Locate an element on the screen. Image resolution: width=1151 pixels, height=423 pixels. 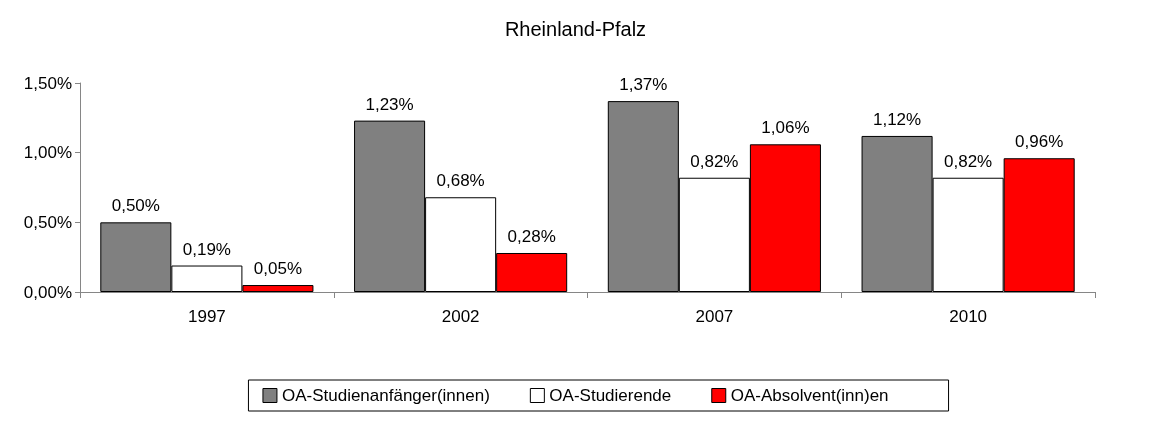
legend-label: OA-Studienanfänger(innen) is located at coordinates (385, 395).